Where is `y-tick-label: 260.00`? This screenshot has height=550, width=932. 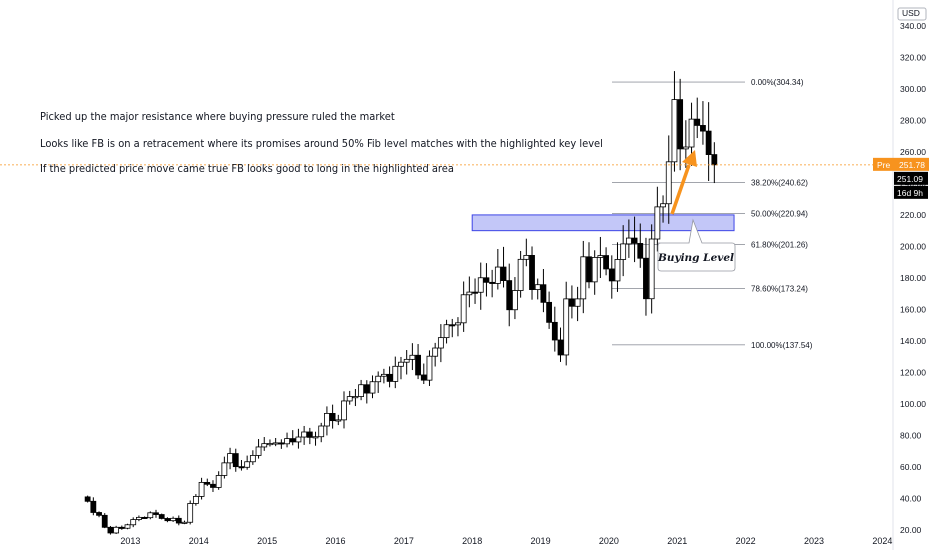 y-tick-label: 260.00 is located at coordinates (913, 152).